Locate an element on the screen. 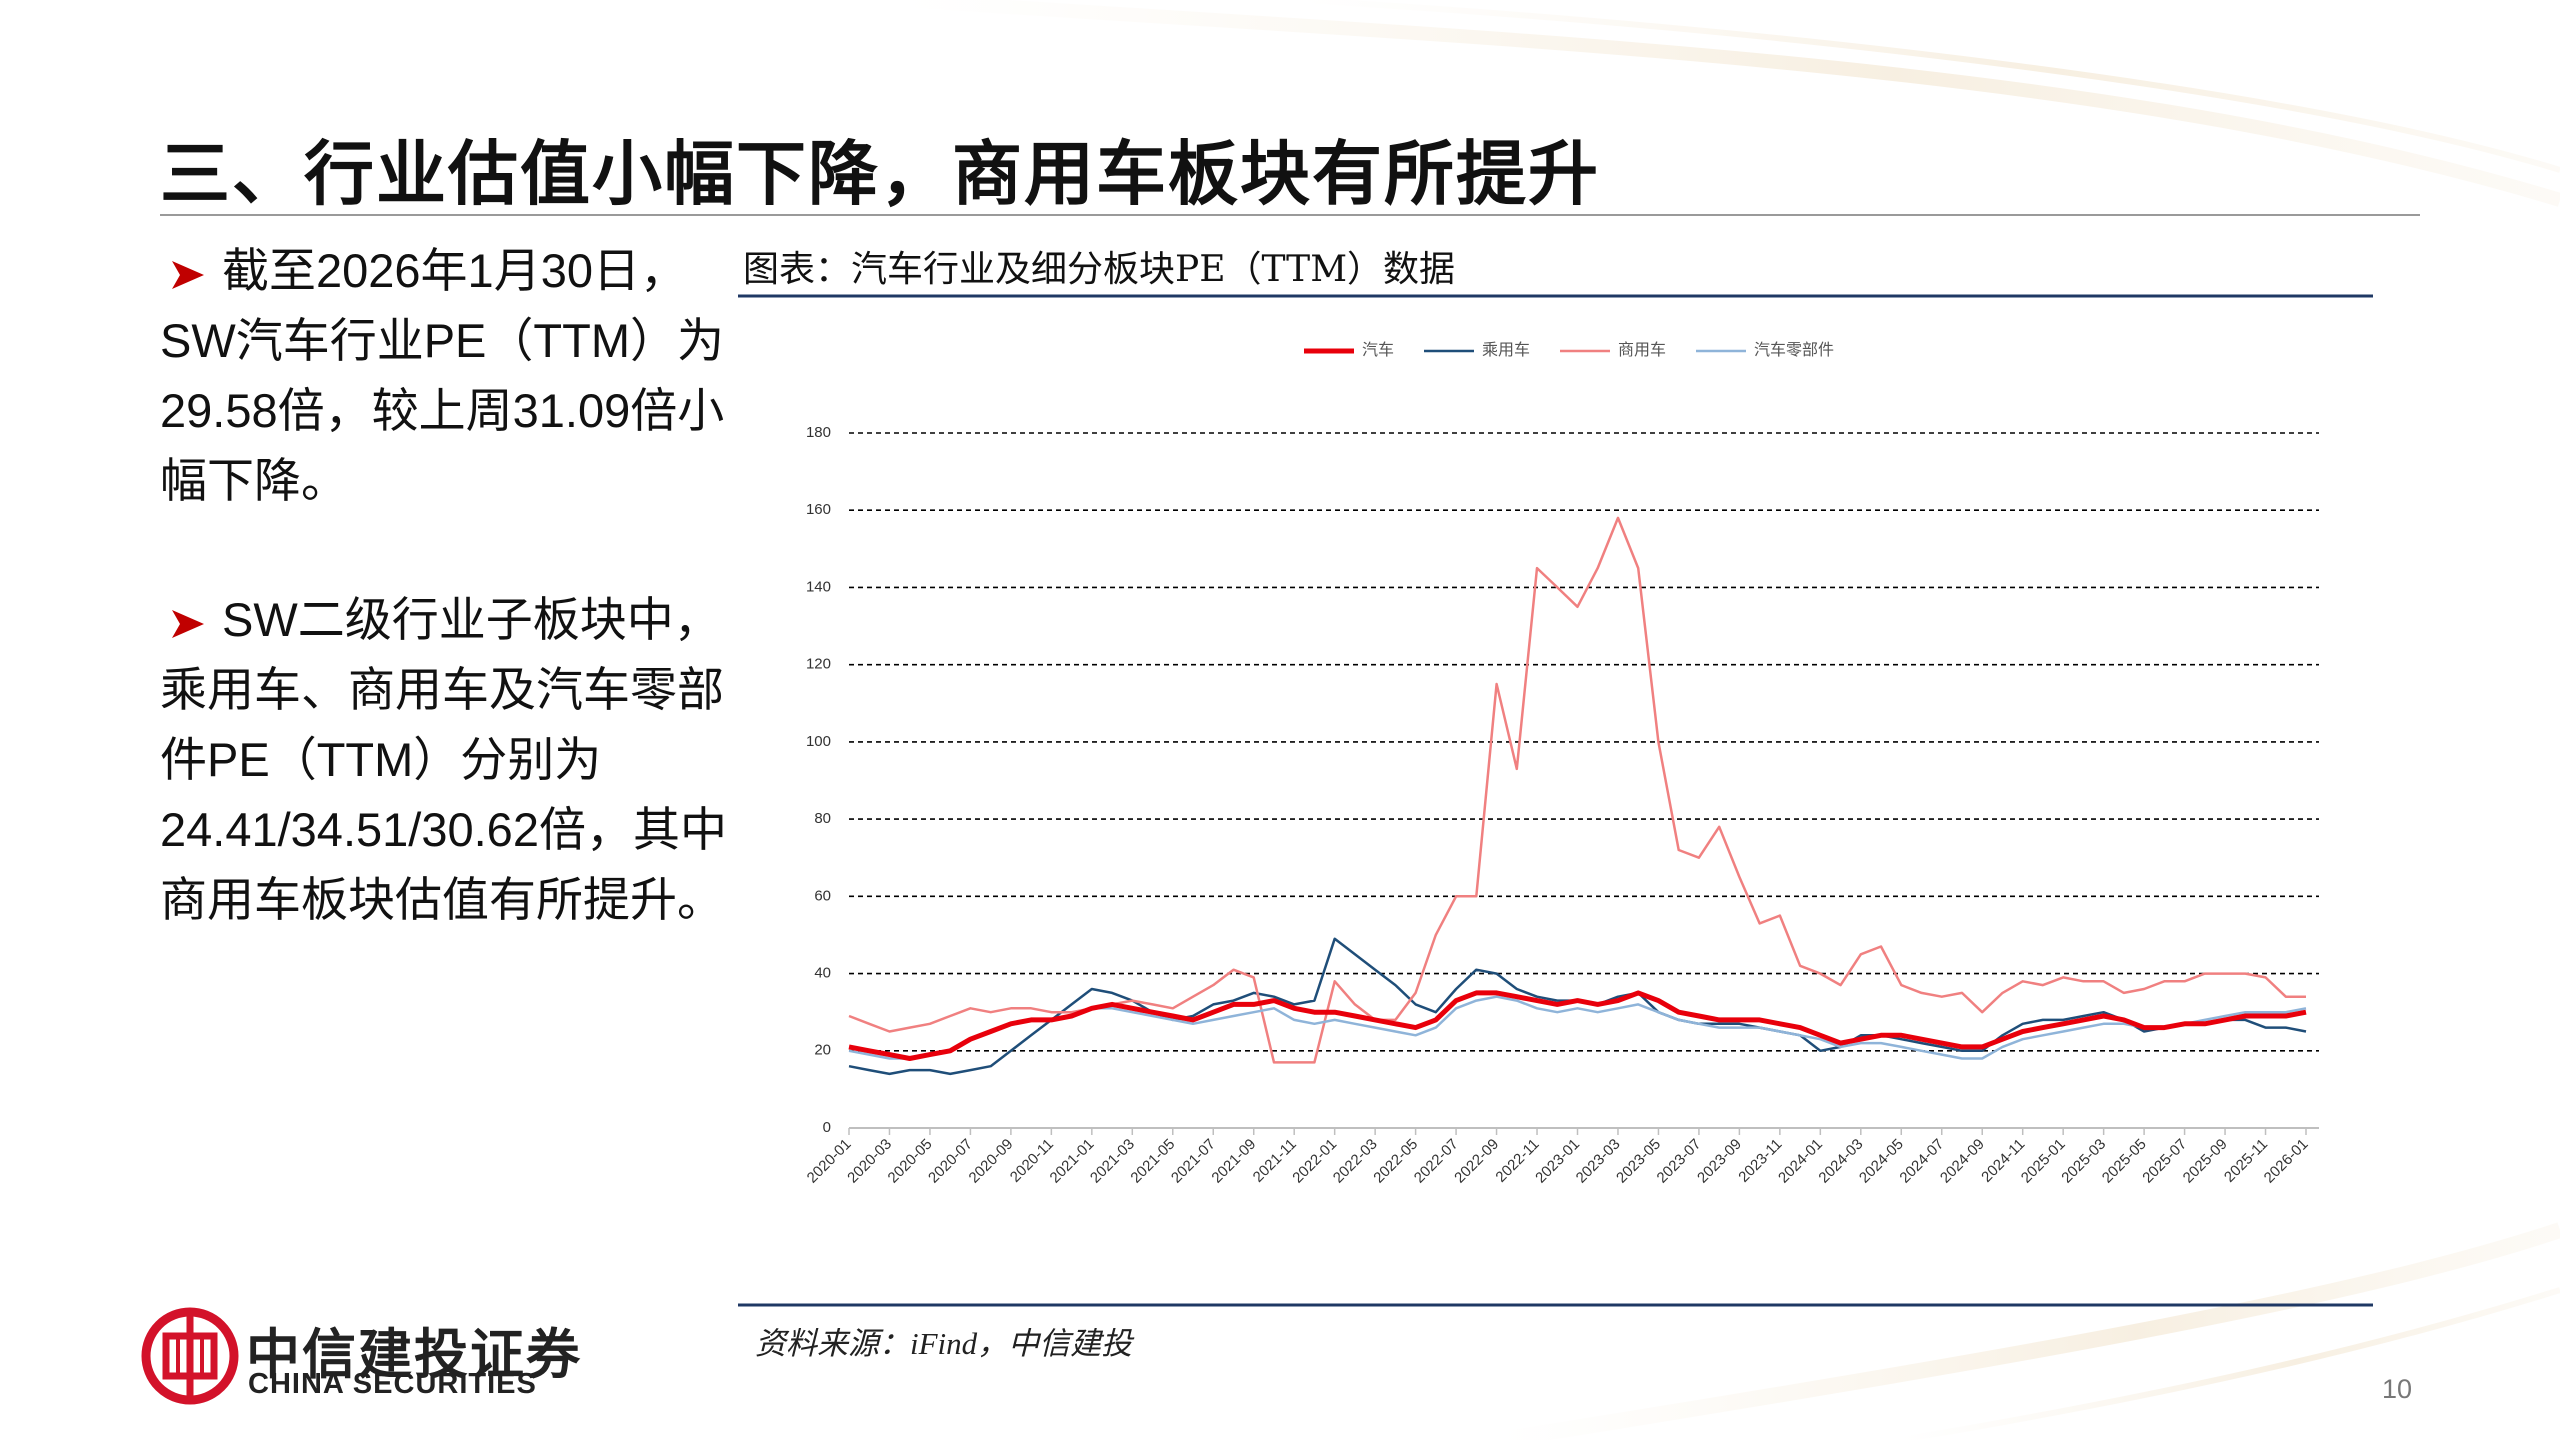  x-tick-label: 2023-05 is located at coordinates (1638, 1161).